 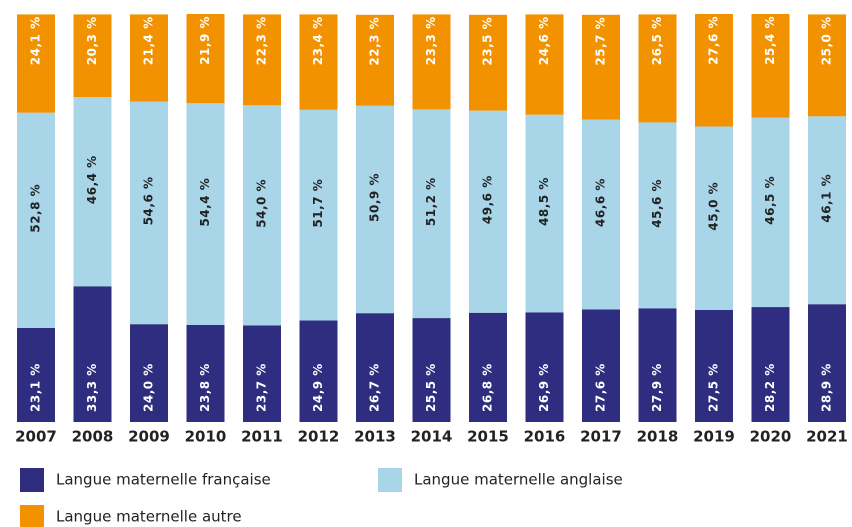 I want to click on x-tick-label: 2017, so click(x=601, y=437).